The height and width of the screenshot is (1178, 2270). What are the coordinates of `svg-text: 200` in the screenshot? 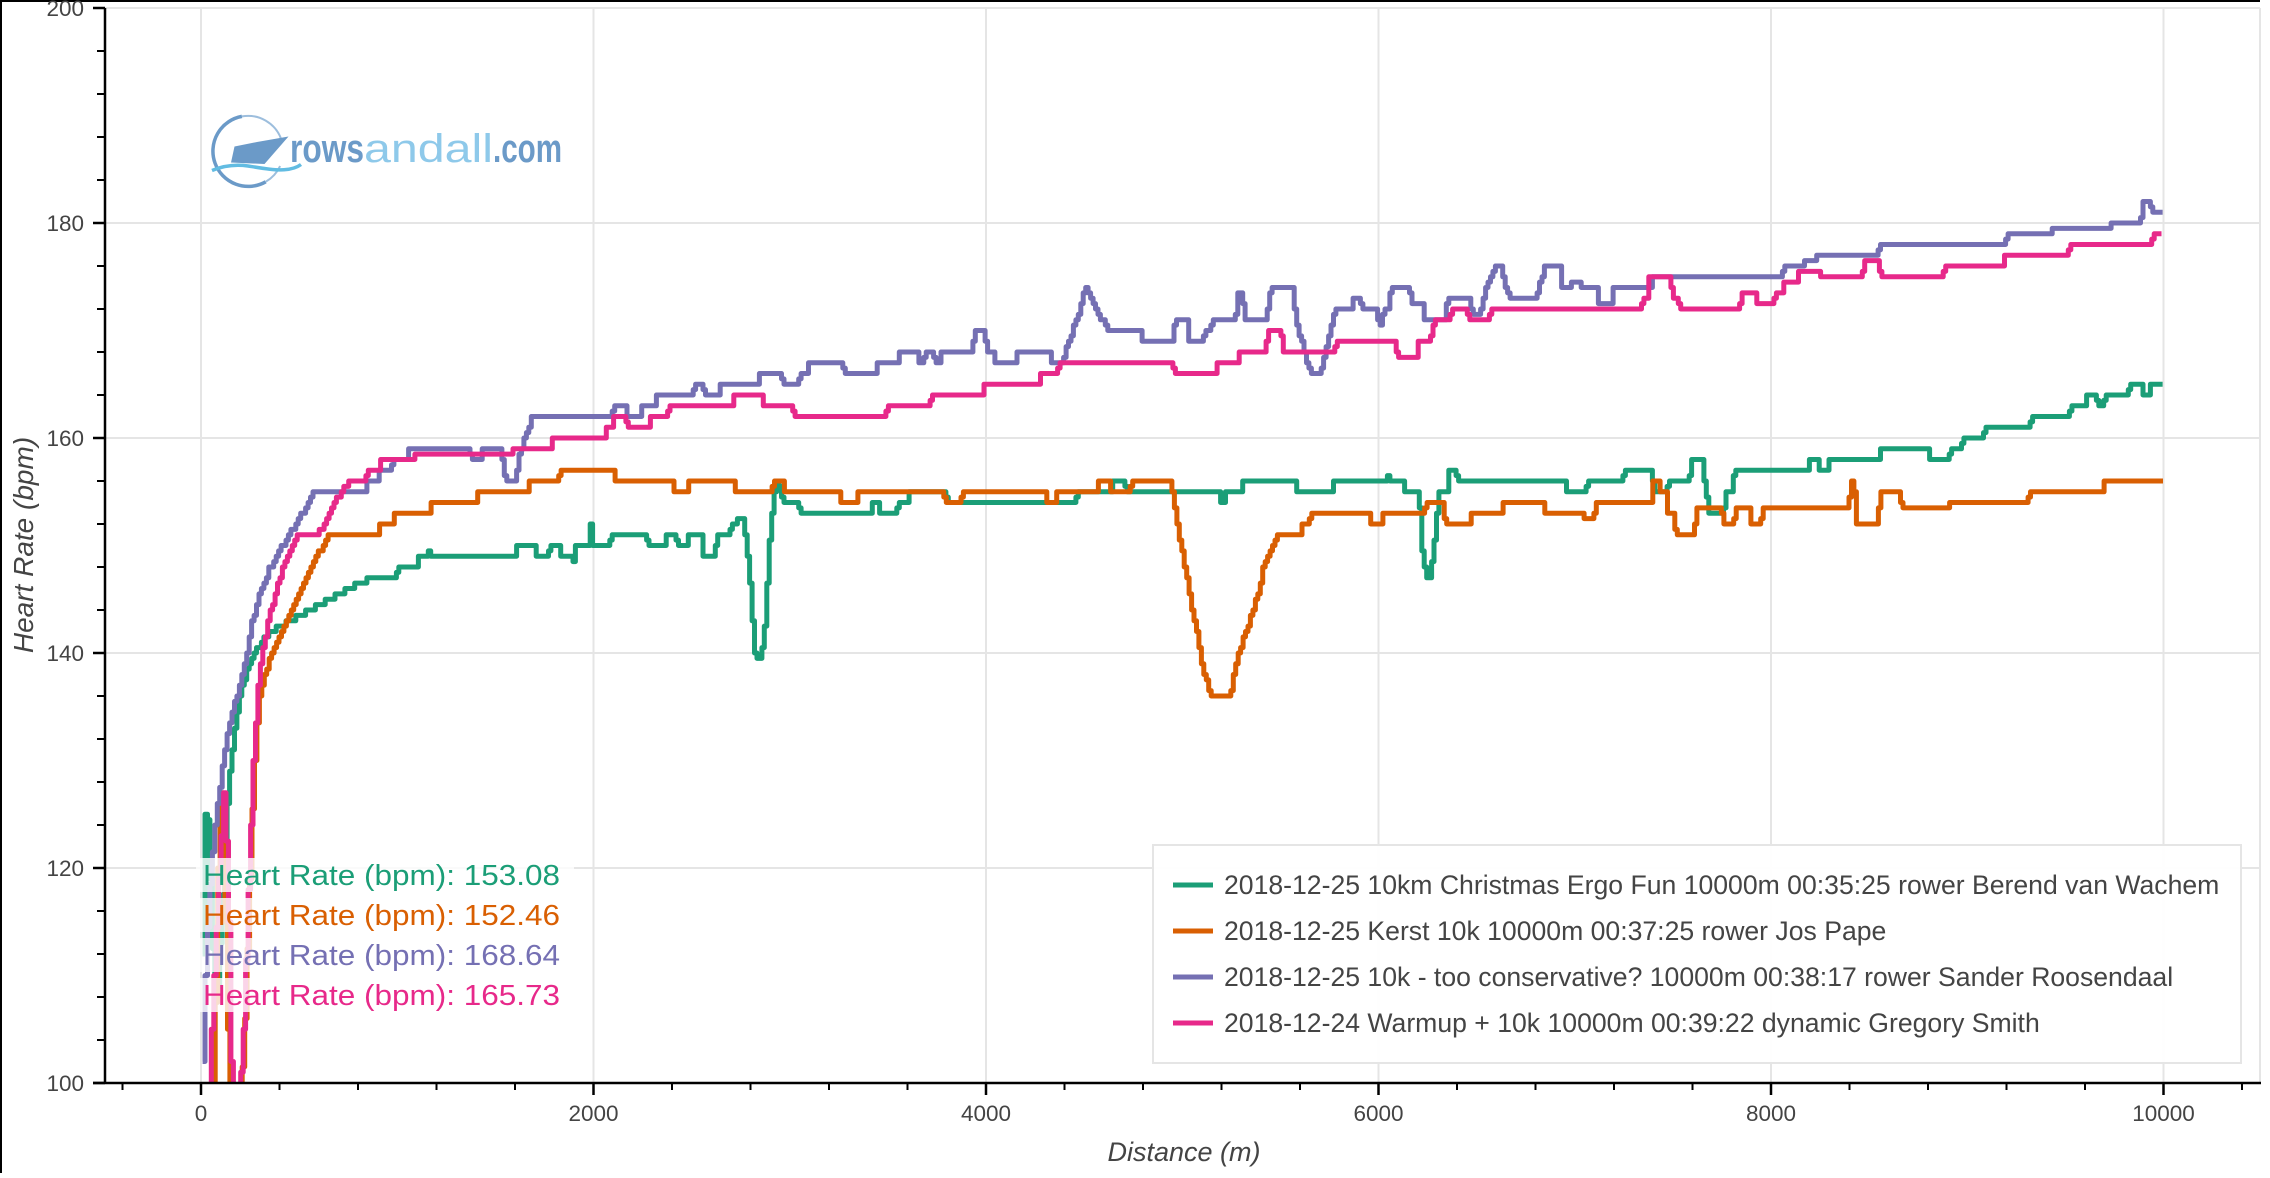 It's located at (65, 10).